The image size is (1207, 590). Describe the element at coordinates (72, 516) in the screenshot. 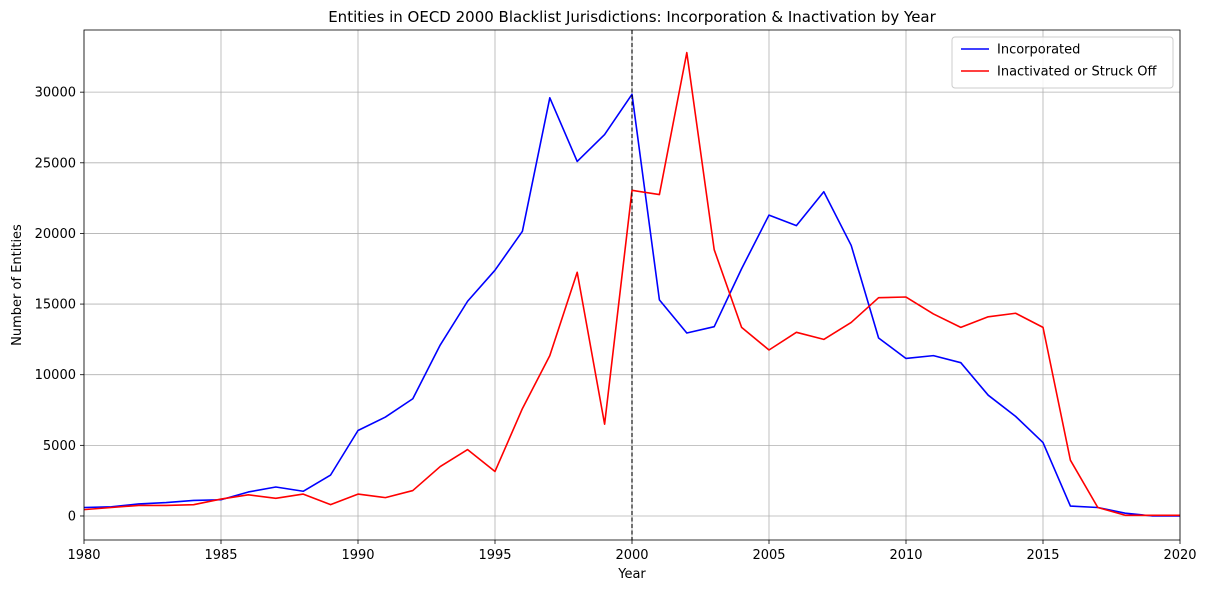

I see `y-tick-label: 0` at that location.